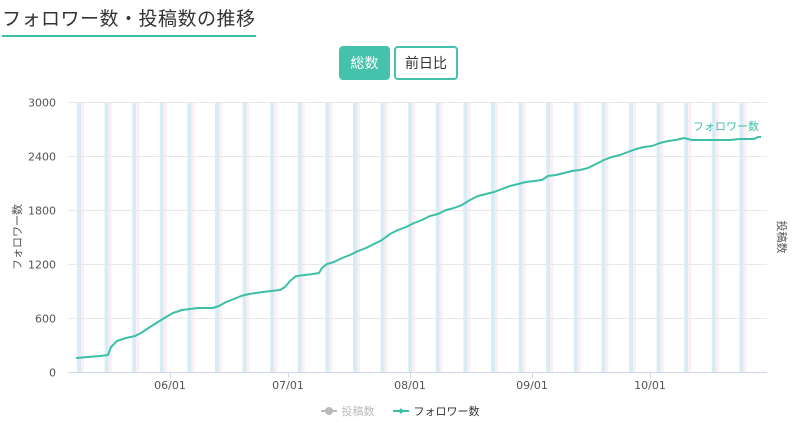 The width and height of the screenshot is (800, 439). What do you see at coordinates (42, 103) in the screenshot?
I see `y-tick-label: 3000` at bounding box center [42, 103].